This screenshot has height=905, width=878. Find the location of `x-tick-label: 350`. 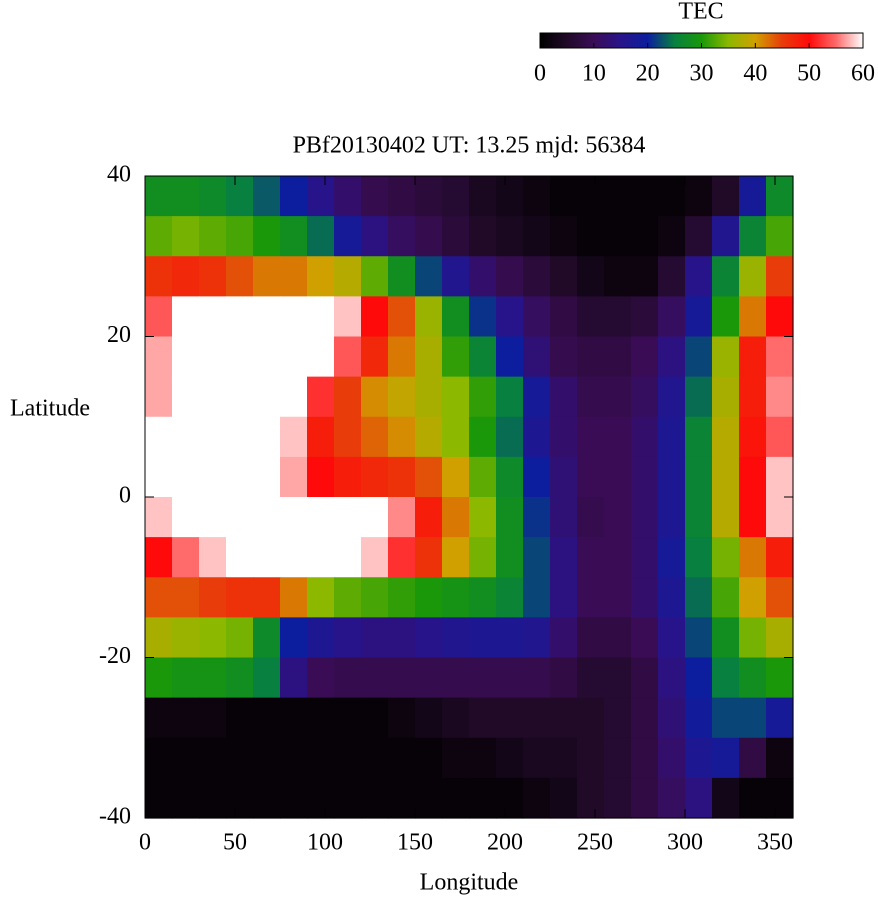

x-tick-label: 350 is located at coordinates (775, 843).